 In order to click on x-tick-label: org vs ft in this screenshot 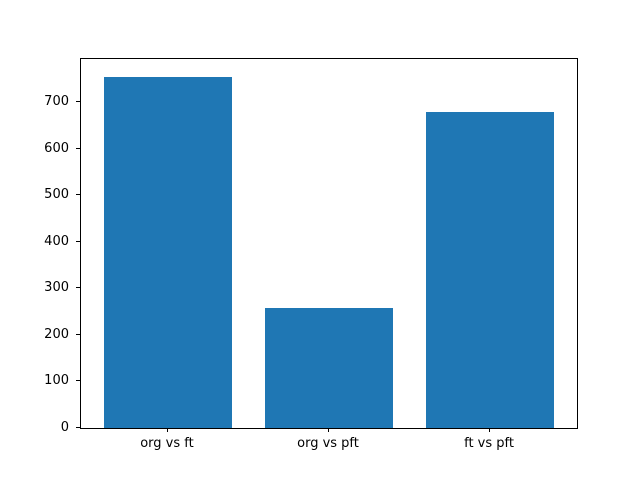, I will do `click(167, 443)`.